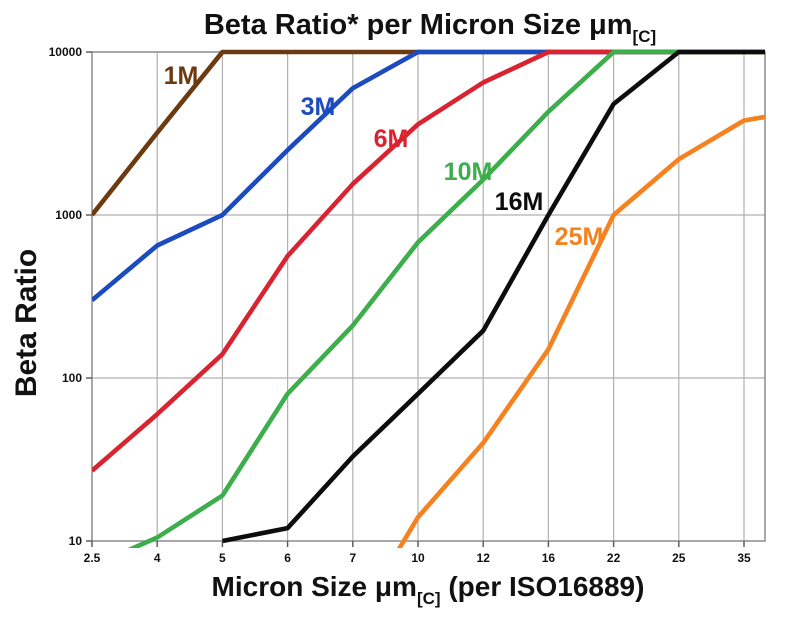 The width and height of the screenshot is (800, 626). Describe the element at coordinates (314, 586) in the screenshot. I see `x-axis-title-main: Micron Size μm` at that location.